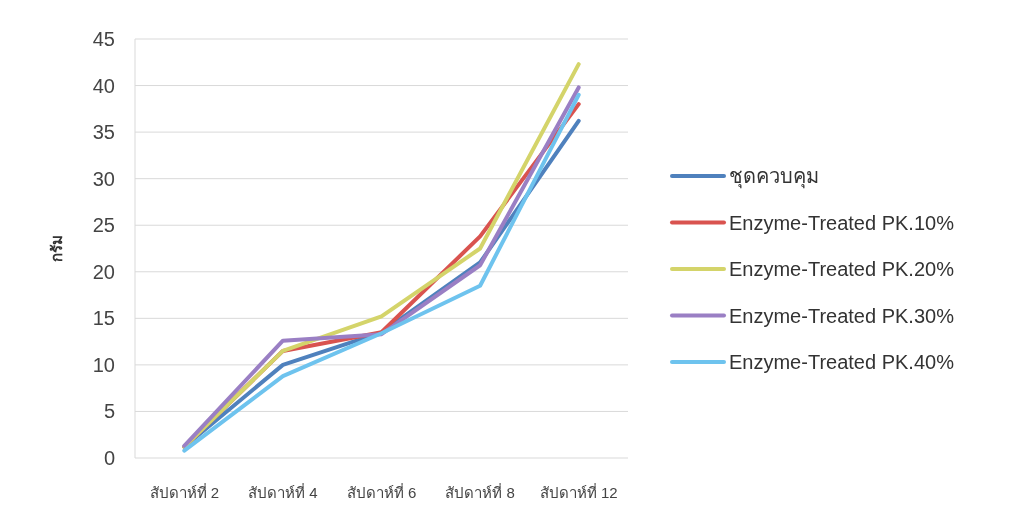 This screenshot has width=1016, height=527. Describe the element at coordinates (480, 491) in the screenshot. I see `x-tick-label: สัปดาห์ที่ 8` at that location.